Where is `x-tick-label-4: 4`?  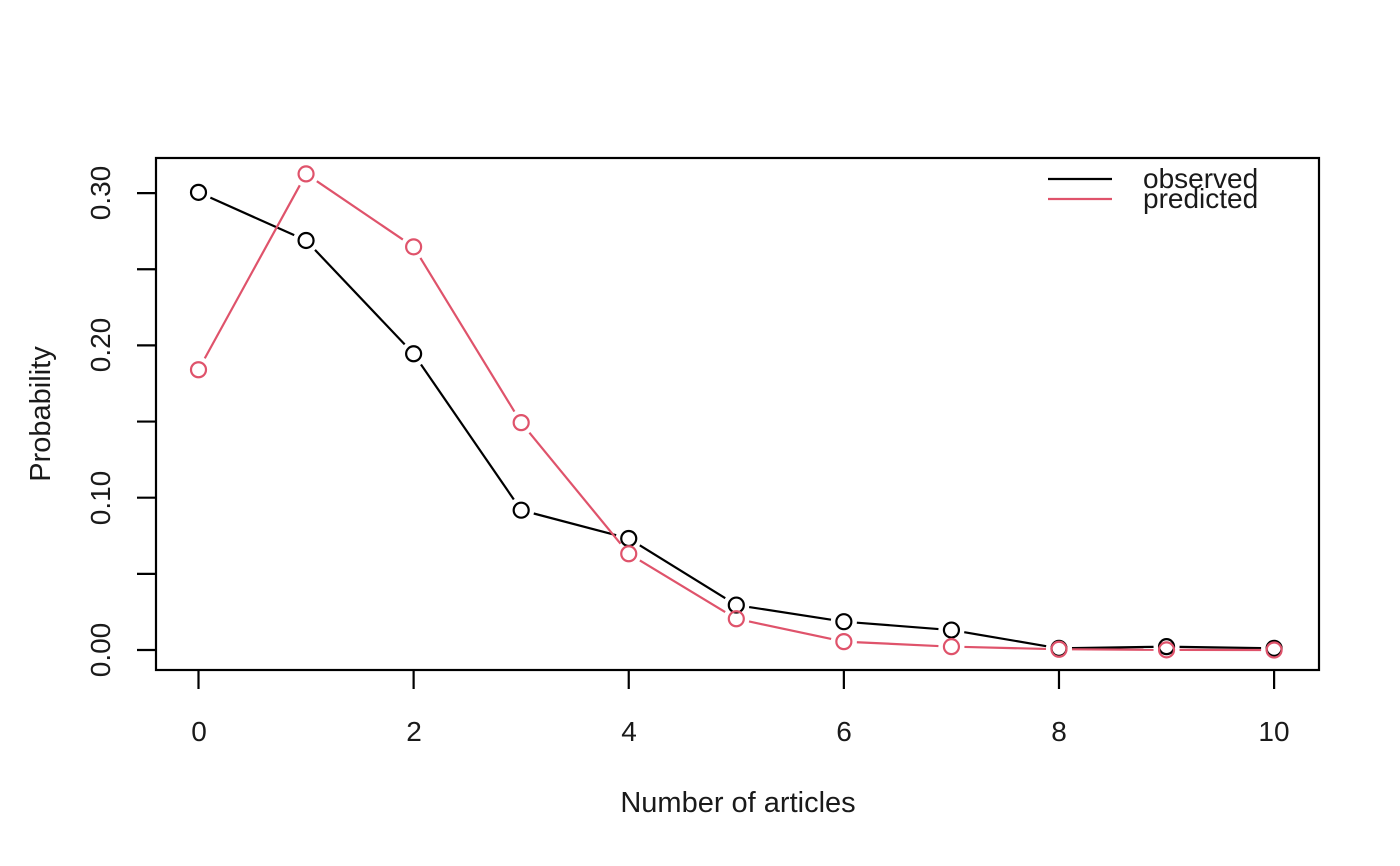 x-tick-label-4: 4 is located at coordinates (629, 731).